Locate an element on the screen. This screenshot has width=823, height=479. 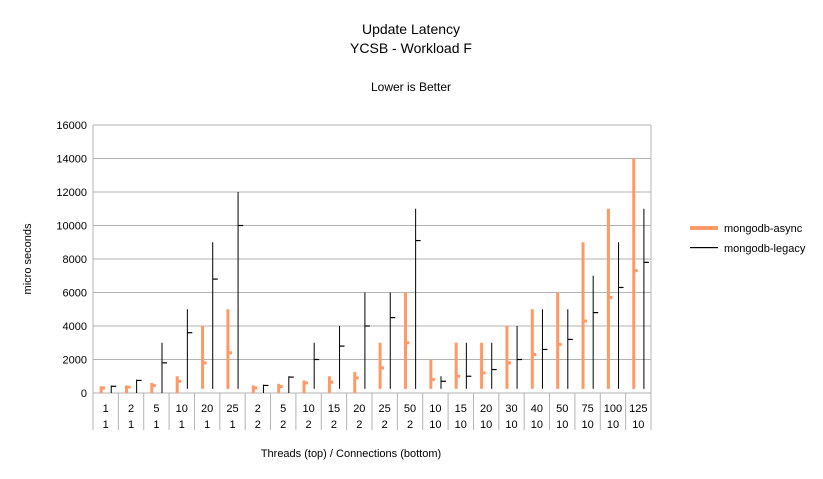
chart-note: Lower is Better is located at coordinates (411, 87).